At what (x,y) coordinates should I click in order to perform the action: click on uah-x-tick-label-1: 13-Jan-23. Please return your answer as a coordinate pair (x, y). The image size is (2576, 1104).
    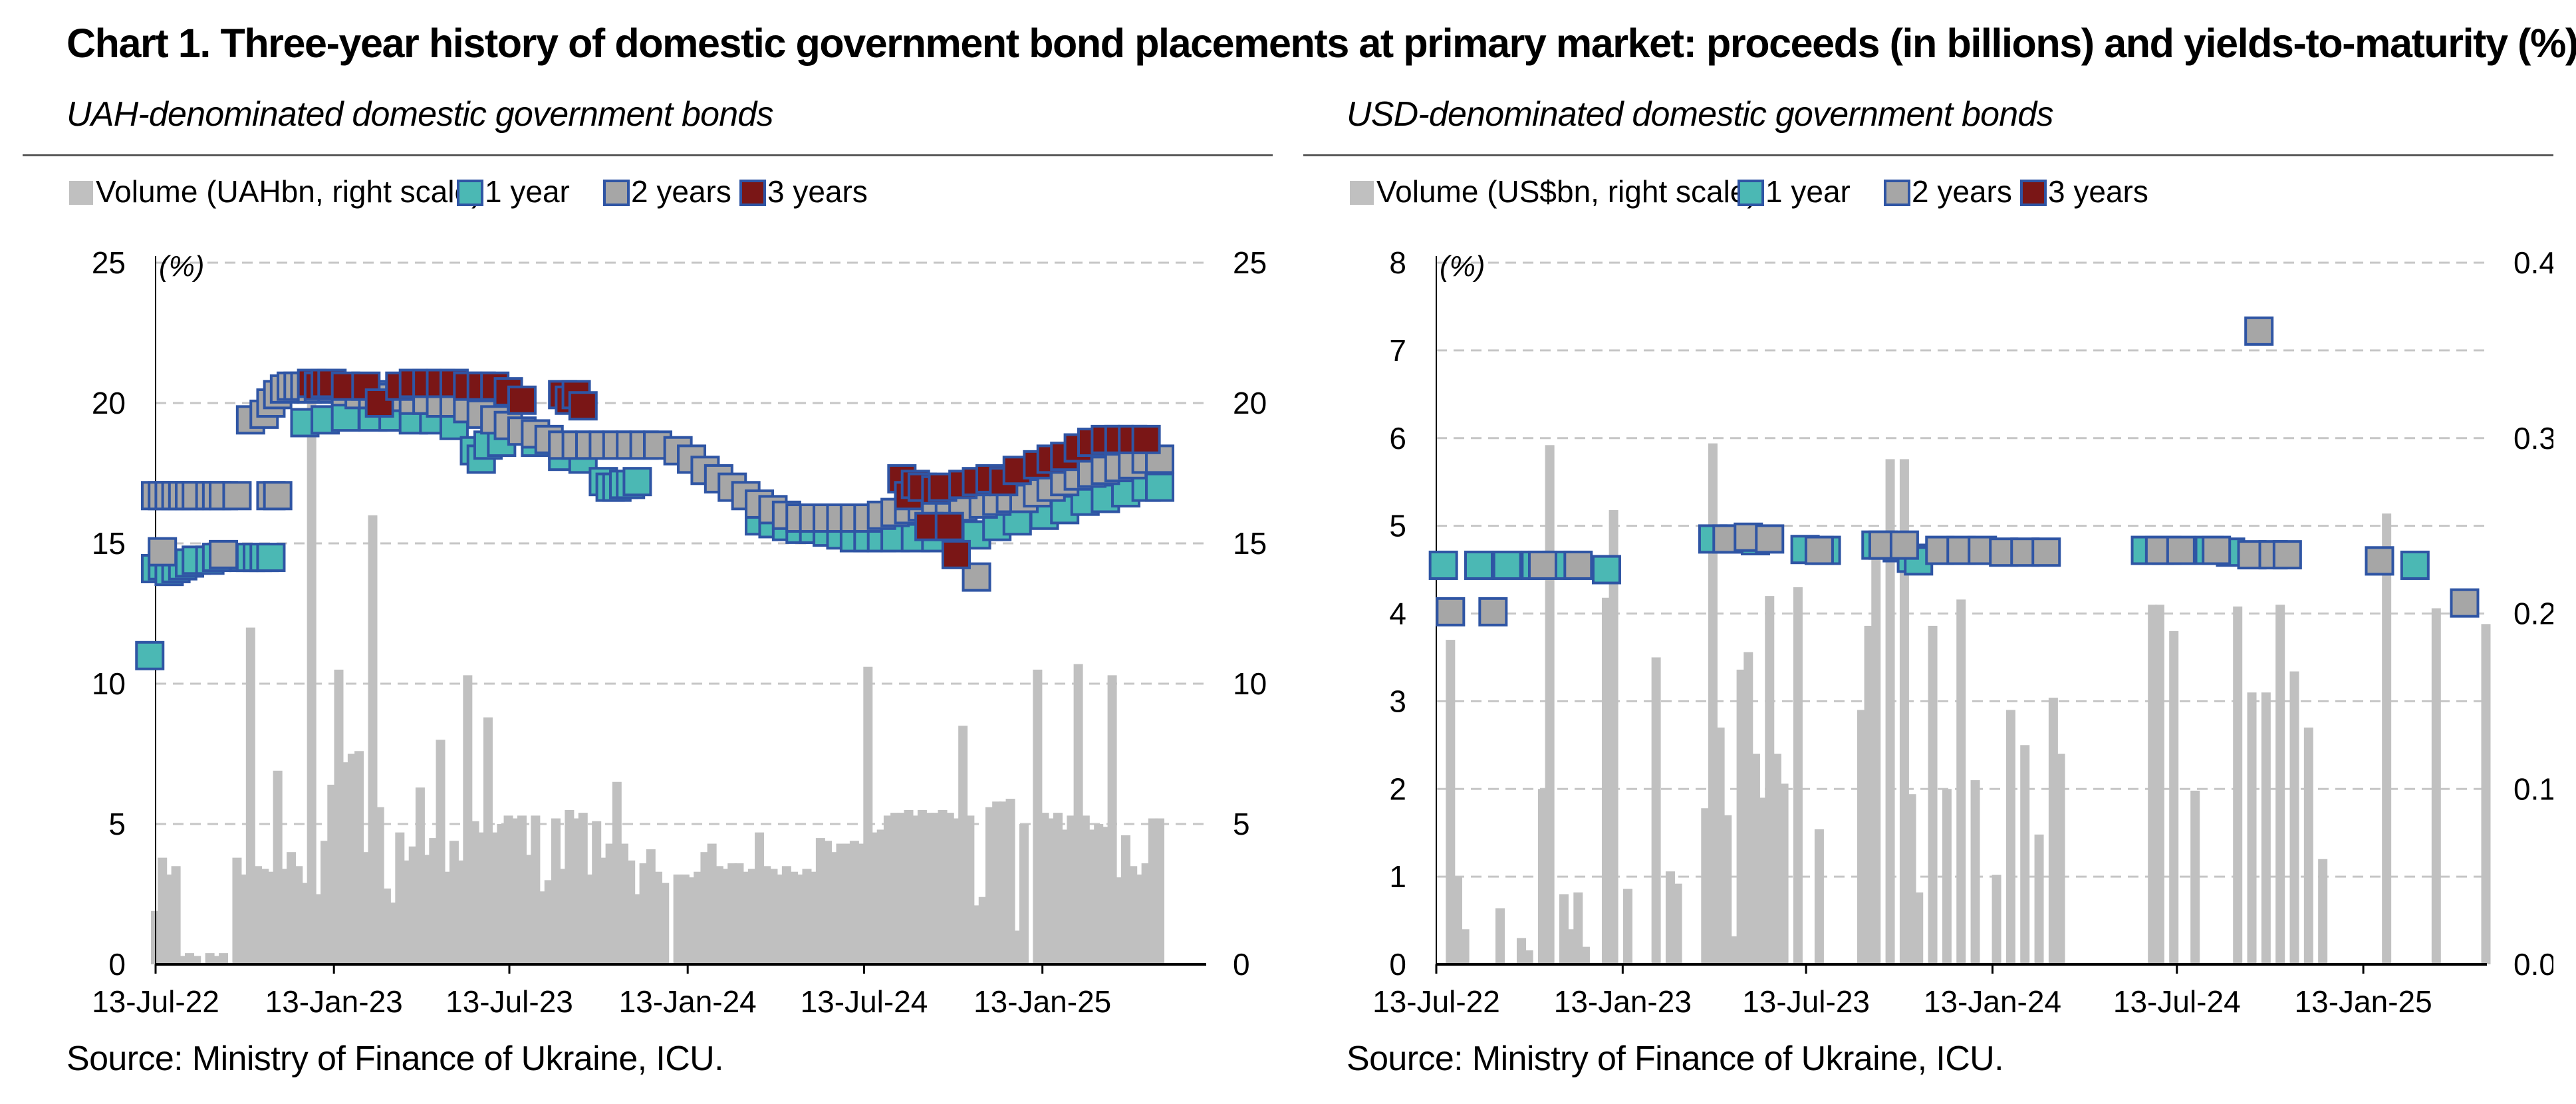
    Looking at the image, I should click on (334, 1001).